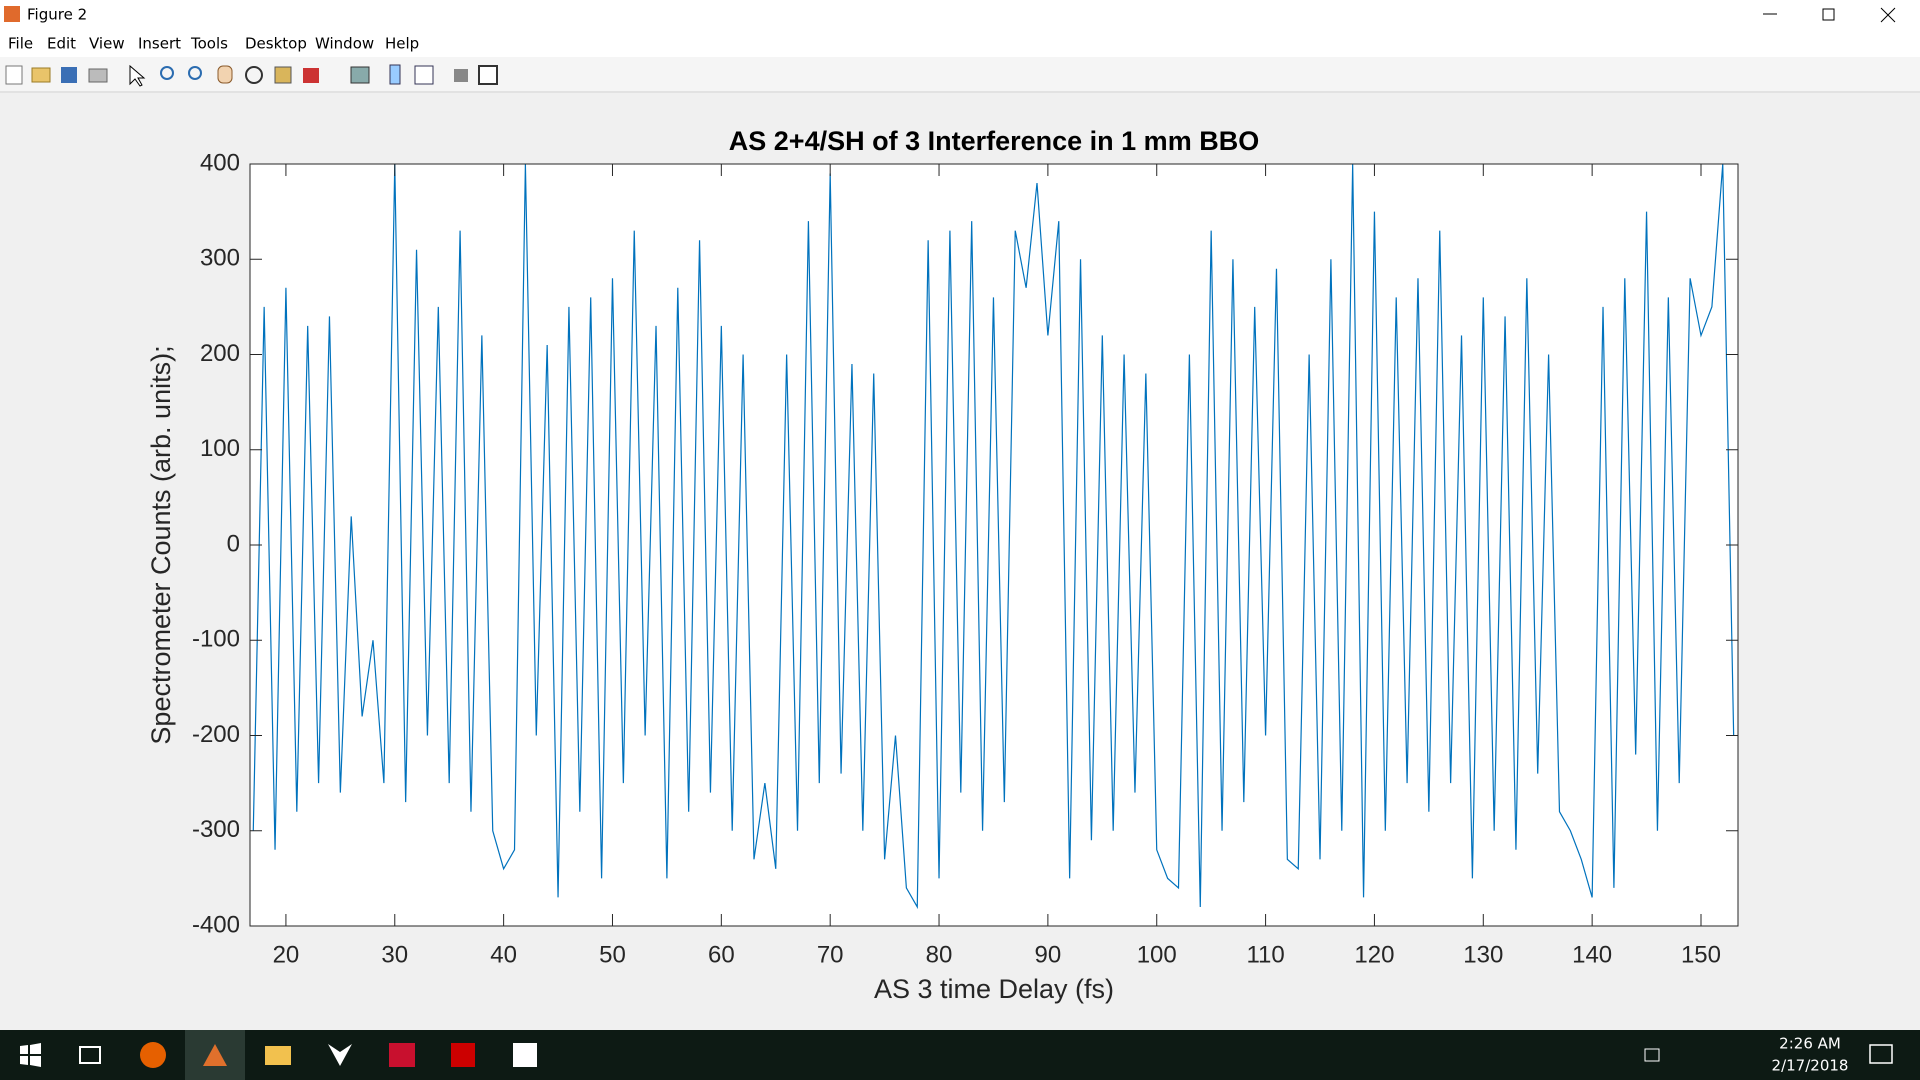  What do you see at coordinates (283, 75) in the screenshot?
I see `datatip-icon` at bounding box center [283, 75].